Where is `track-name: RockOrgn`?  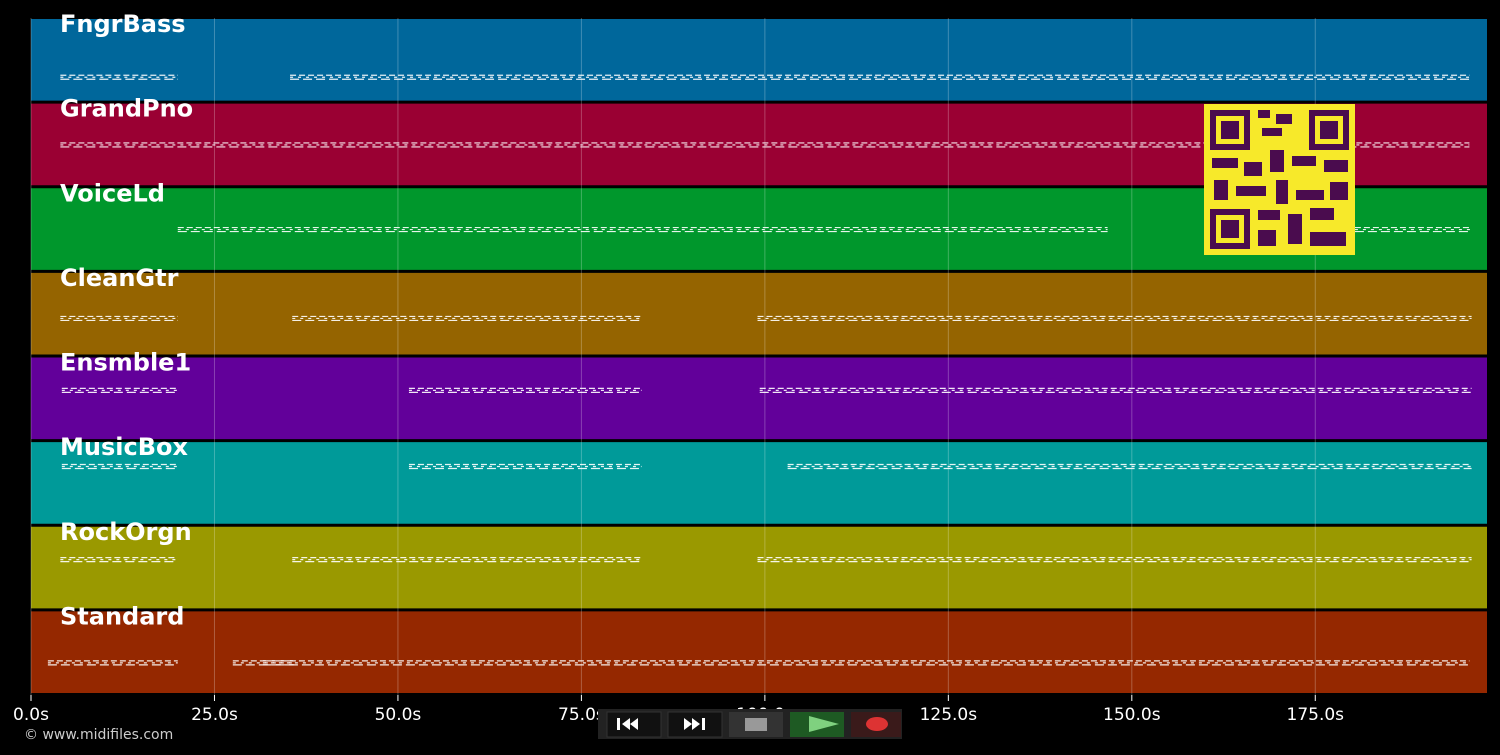 track-name: RockOrgn is located at coordinates (126, 532).